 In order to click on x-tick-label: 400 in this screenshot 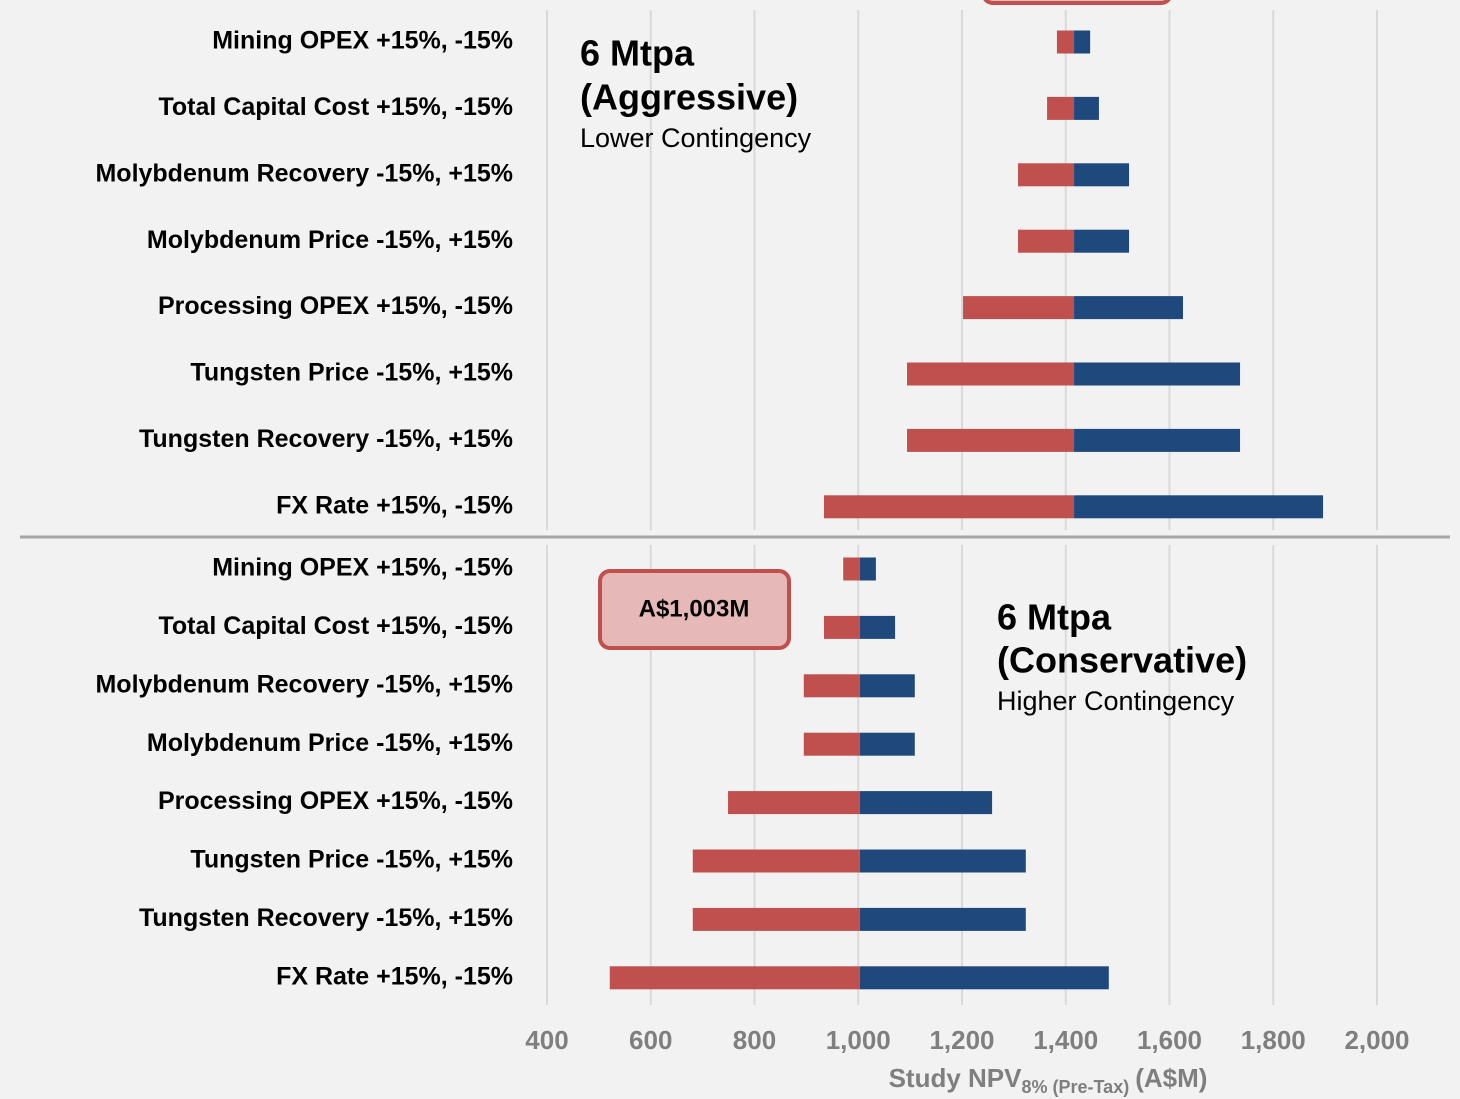, I will do `click(546, 1040)`.